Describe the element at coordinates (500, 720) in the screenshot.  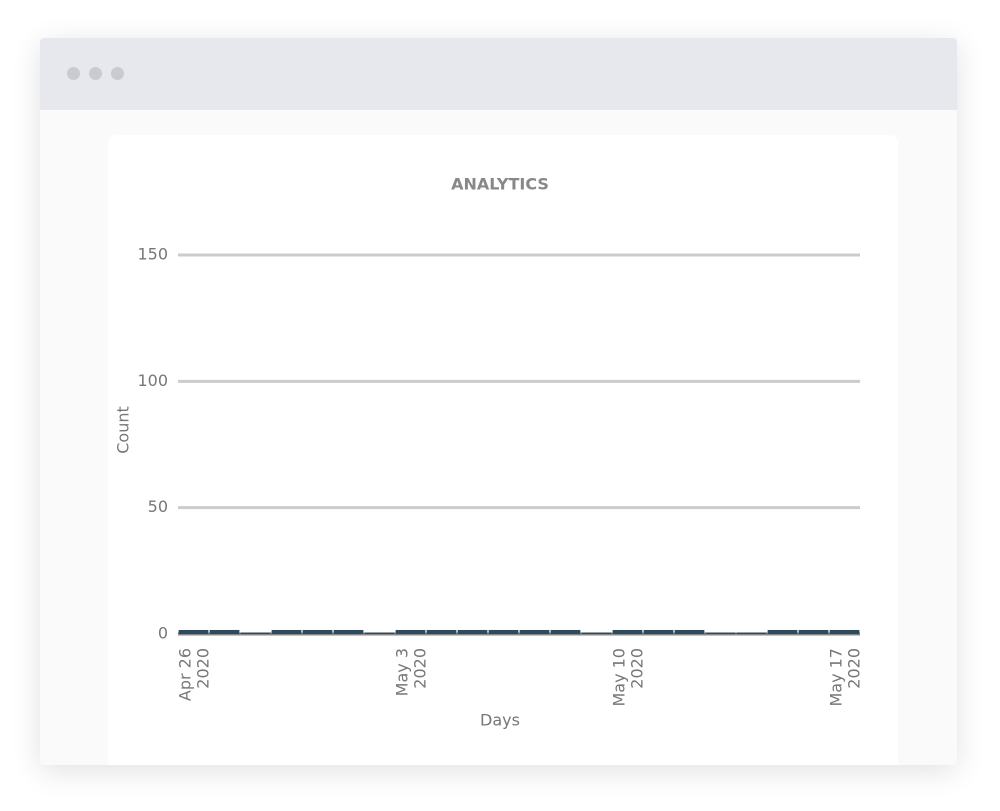
I see `x-axis-label: Days` at that location.